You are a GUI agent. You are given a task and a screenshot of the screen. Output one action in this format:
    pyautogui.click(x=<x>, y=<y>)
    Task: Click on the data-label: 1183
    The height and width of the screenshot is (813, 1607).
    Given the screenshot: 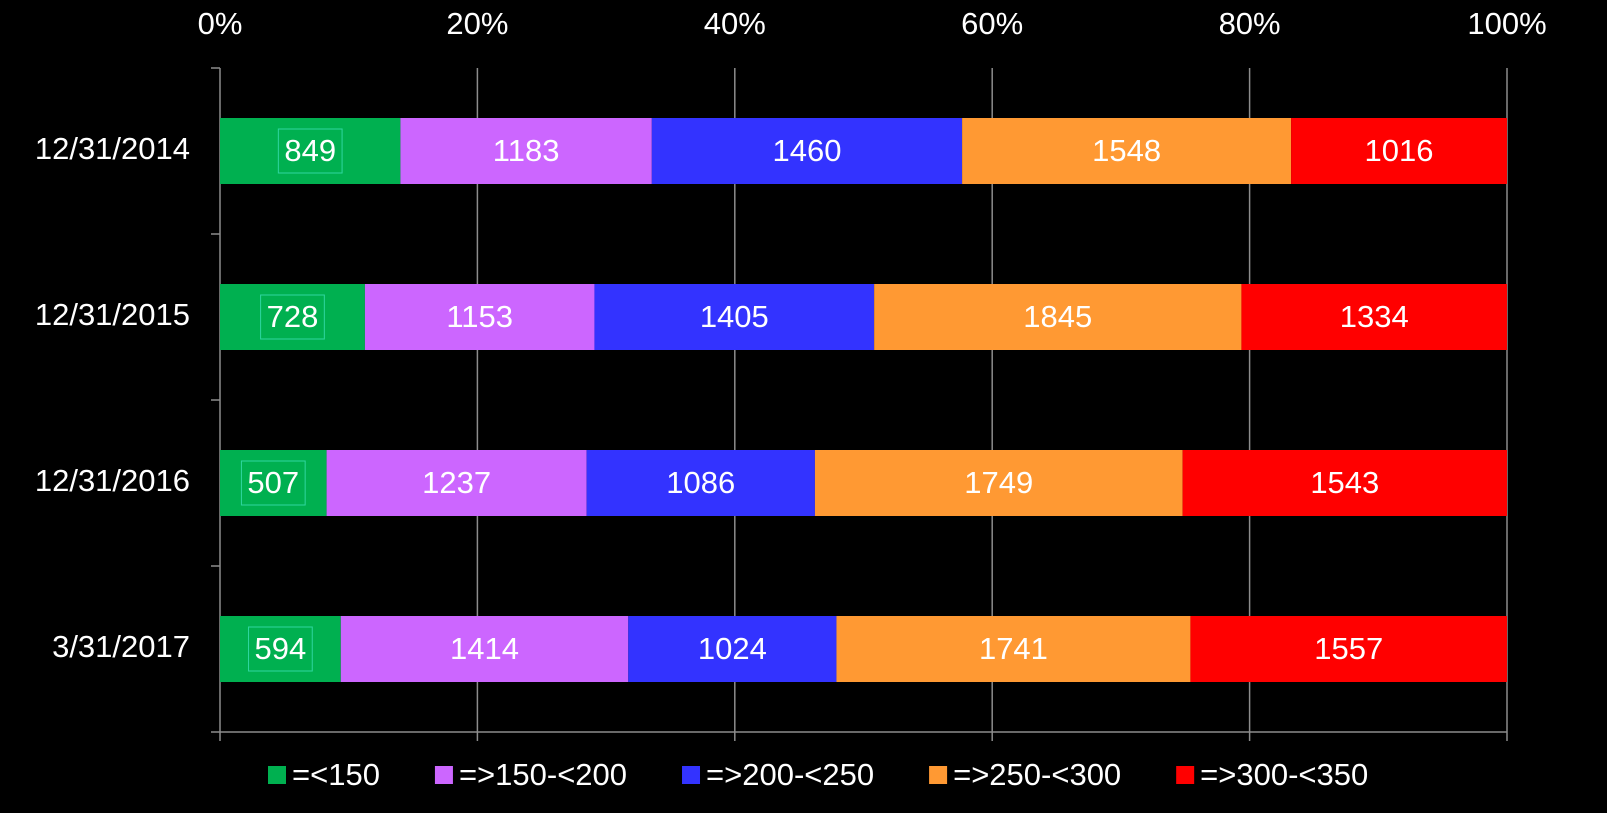 What is the action you would take?
    pyautogui.click(x=526, y=150)
    